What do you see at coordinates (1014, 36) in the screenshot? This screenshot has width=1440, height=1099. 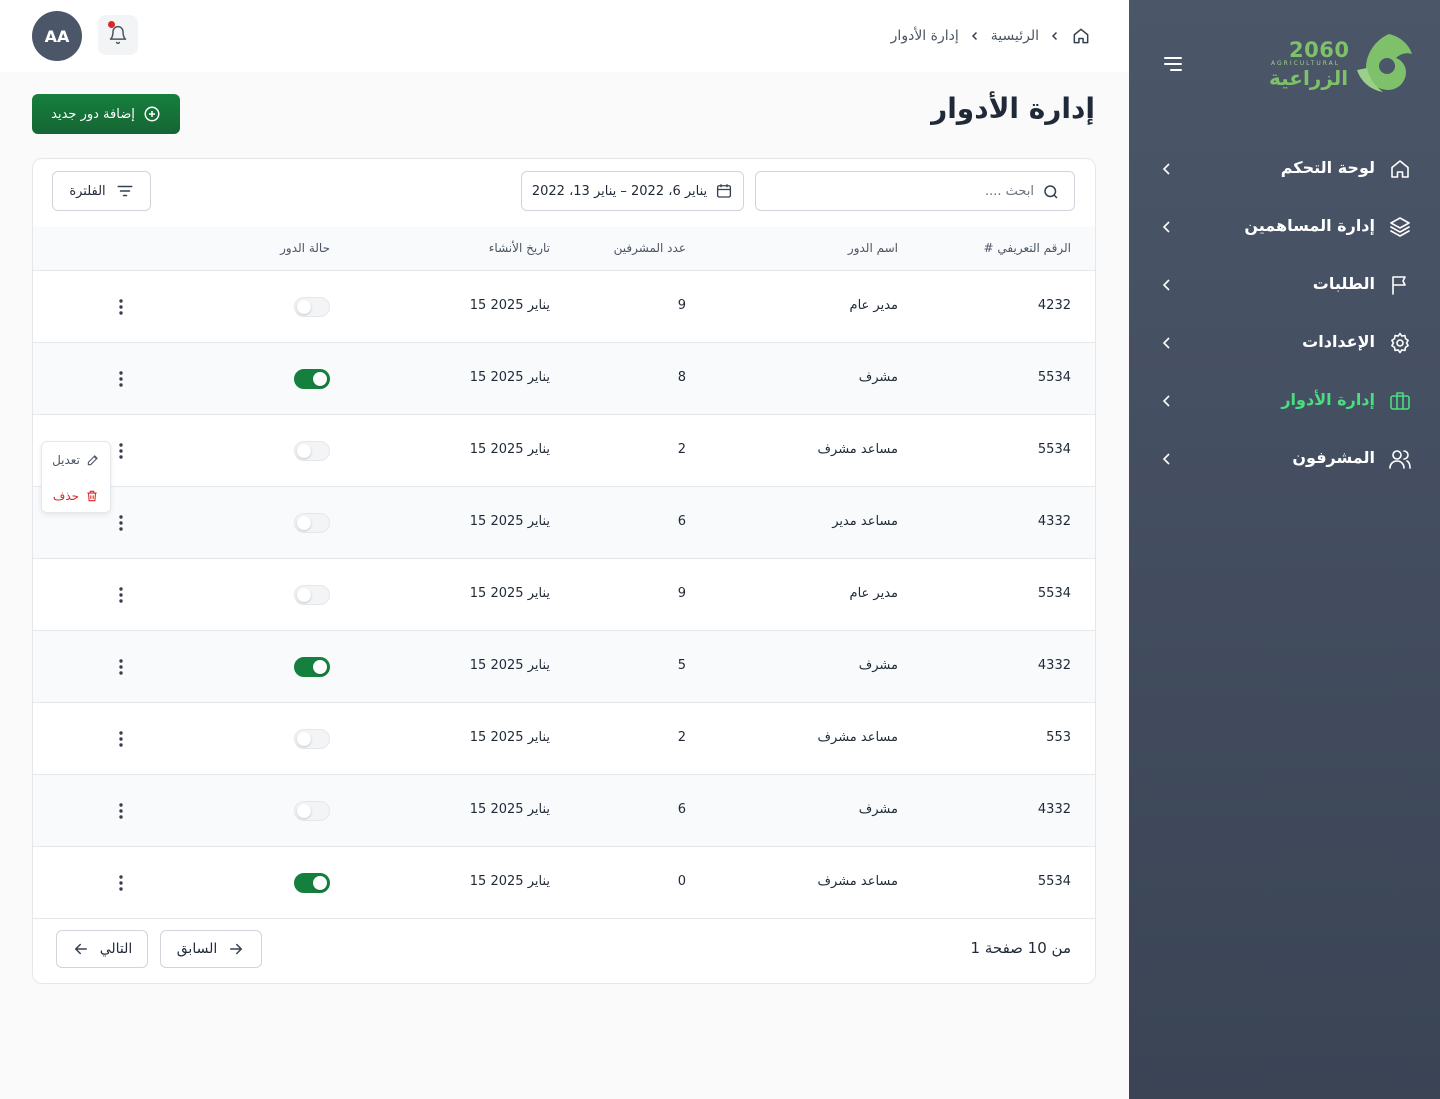 I see `breadcrumb-home: الرئيسية` at bounding box center [1014, 36].